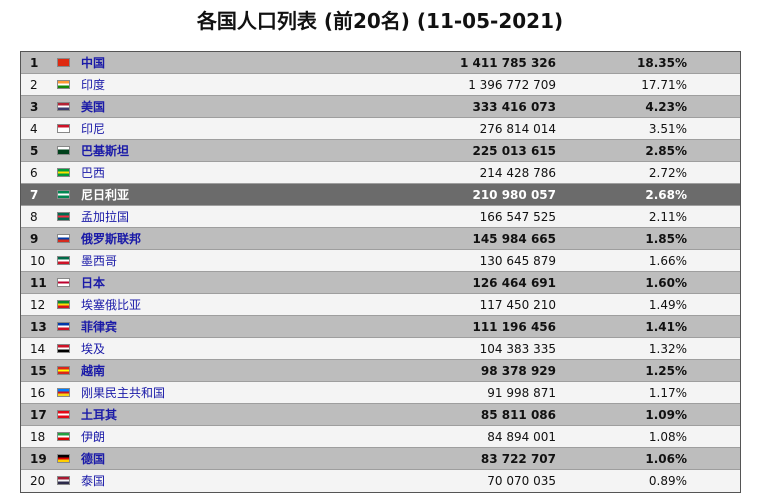  Describe the element at coordinates (517, 261) in the screenshot. I see `population-cell: 130 645 879` at that location.